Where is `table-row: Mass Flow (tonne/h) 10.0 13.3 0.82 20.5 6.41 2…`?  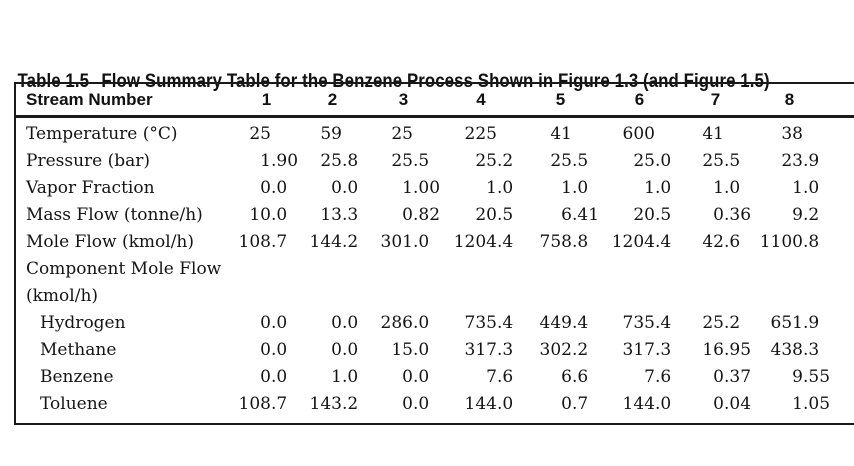
table-row: Mass Flow (tonne/h) 10.0 13.3 0.82 20.5 6.41 2… is located at coordinates (435, 215).